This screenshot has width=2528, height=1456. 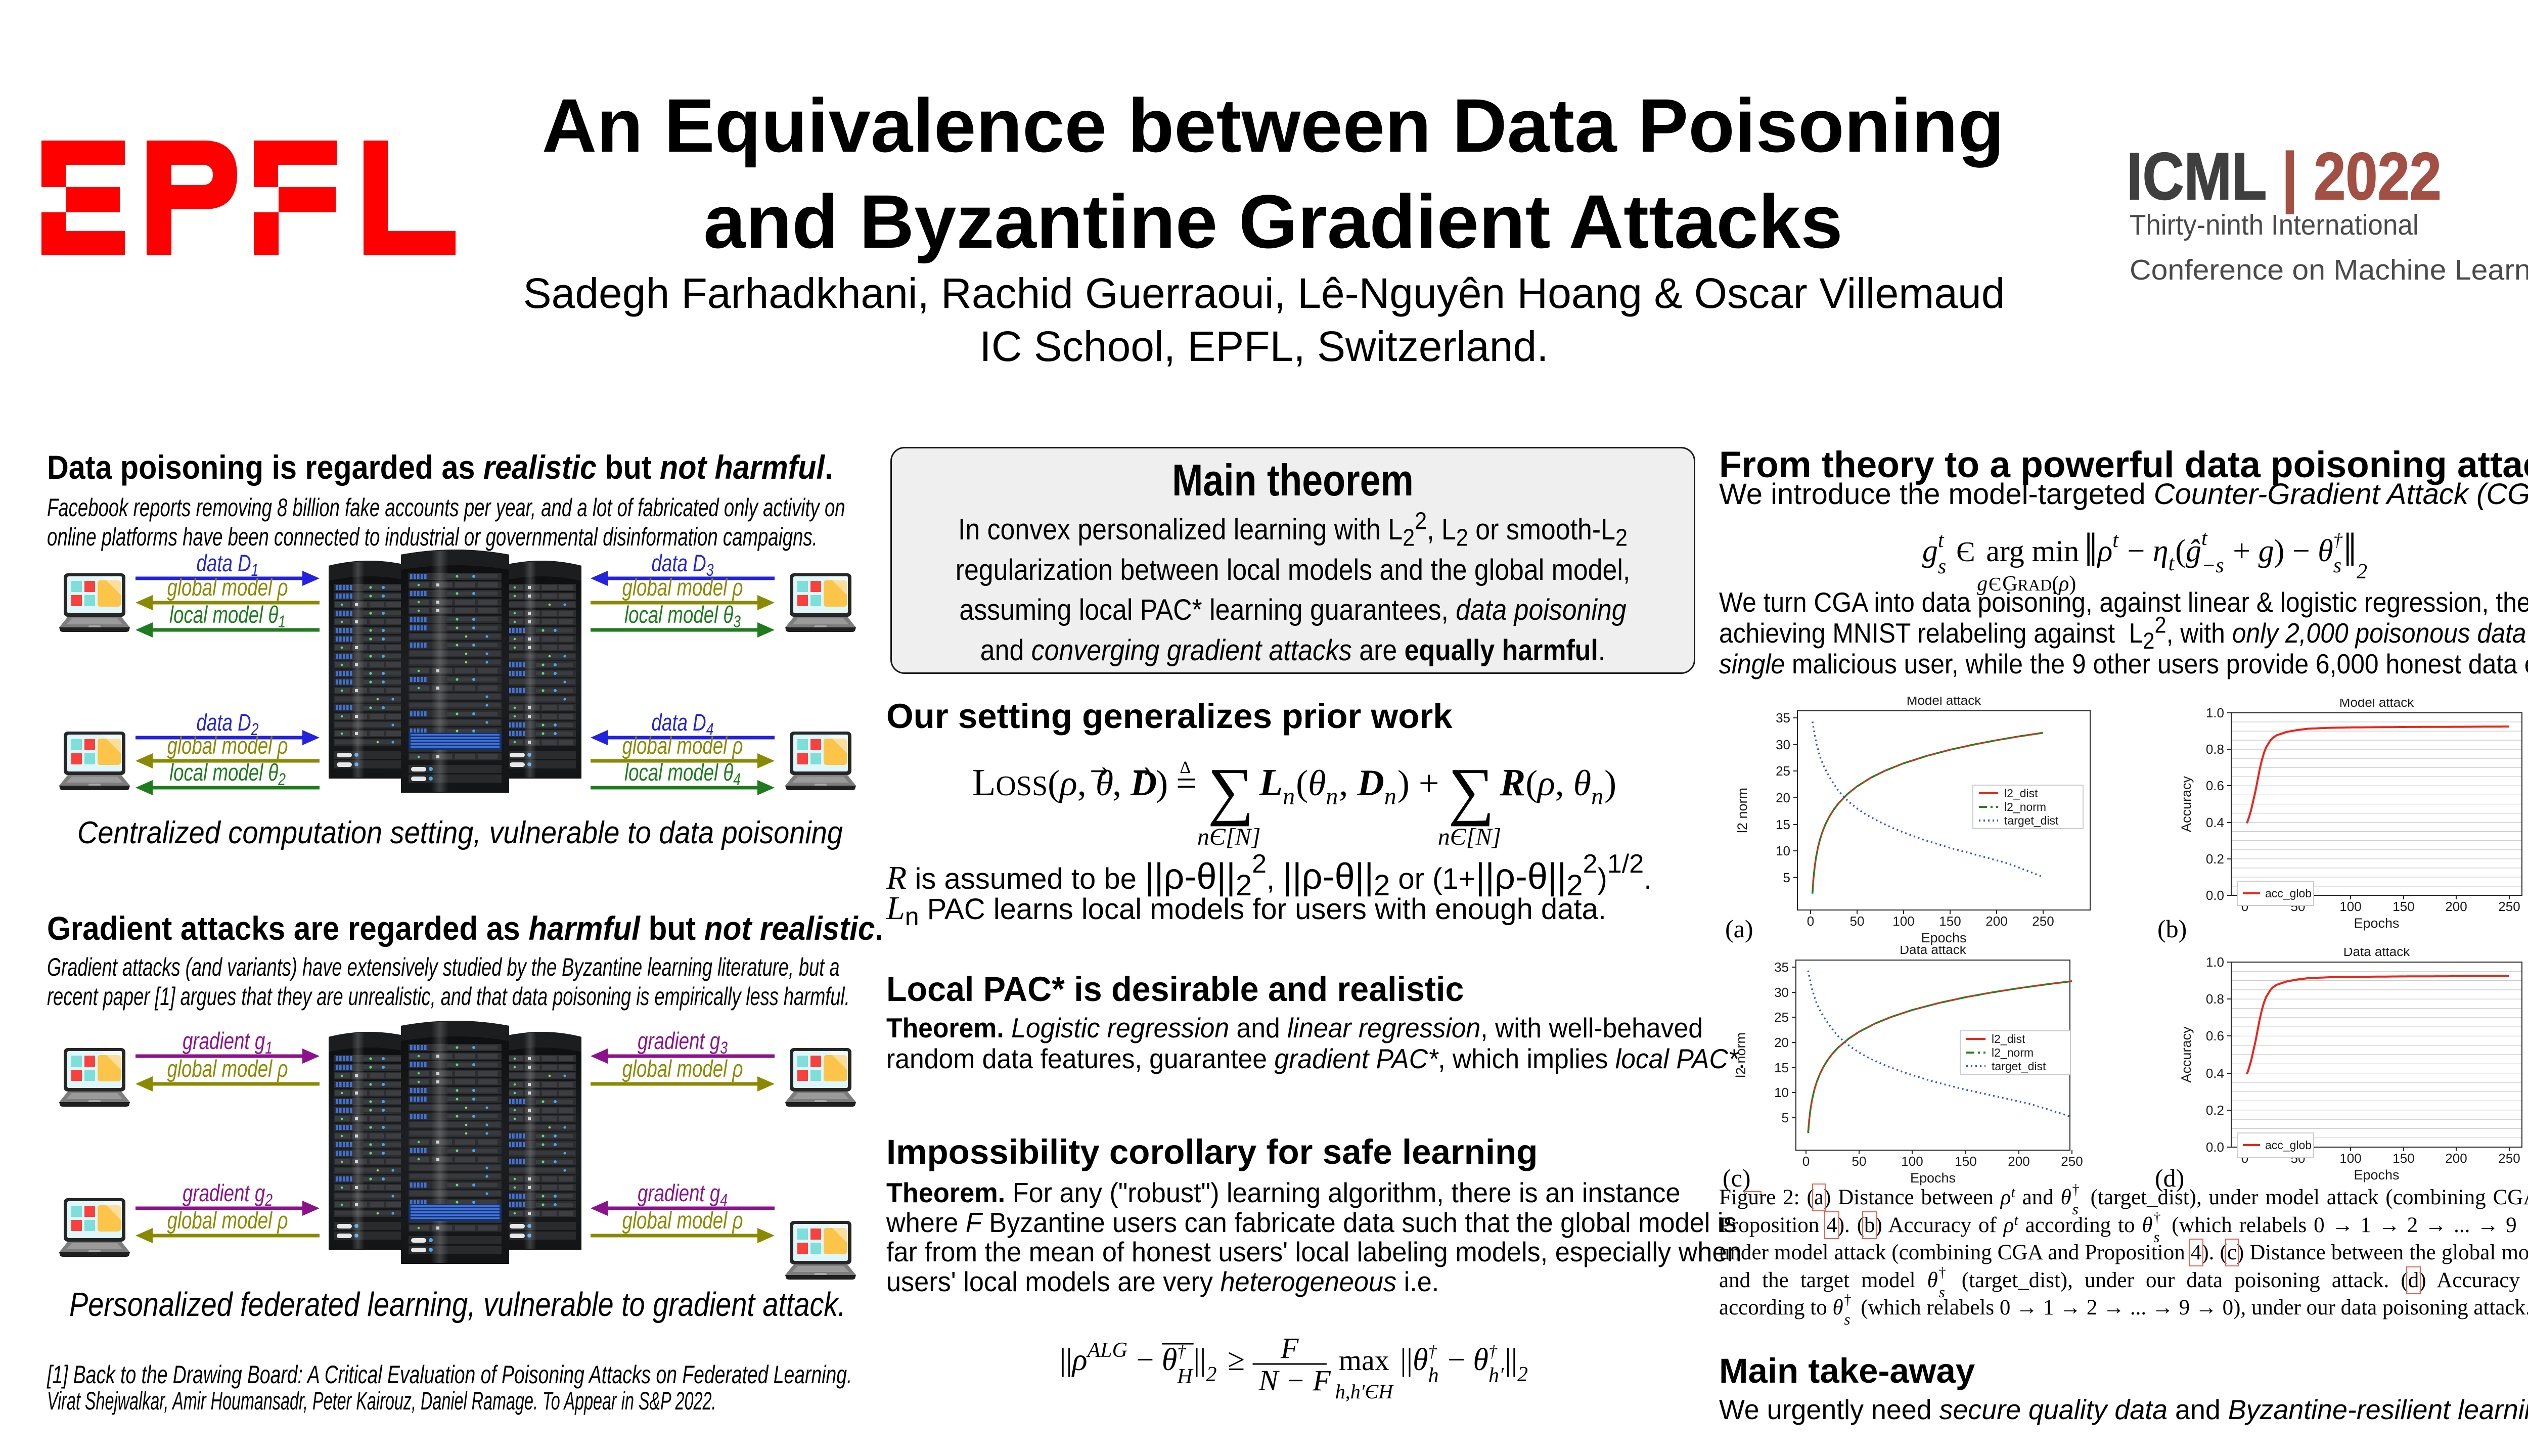 I want to click on svg-text: h,h′ЄH, so click(x=1365, y=1391).